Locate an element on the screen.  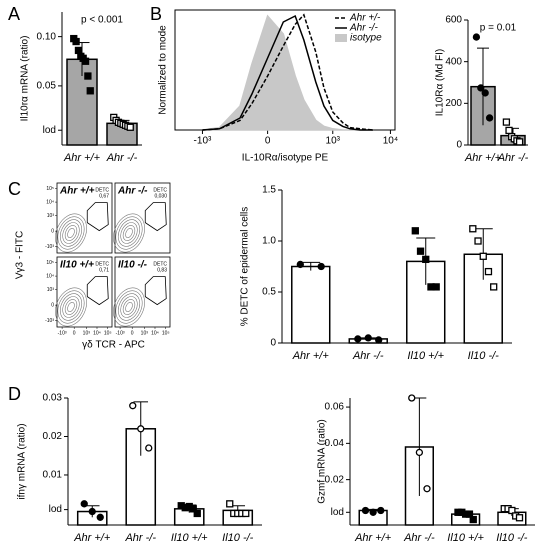
y-axis-label: Normalized to mode is located at coordinates (163, 70).